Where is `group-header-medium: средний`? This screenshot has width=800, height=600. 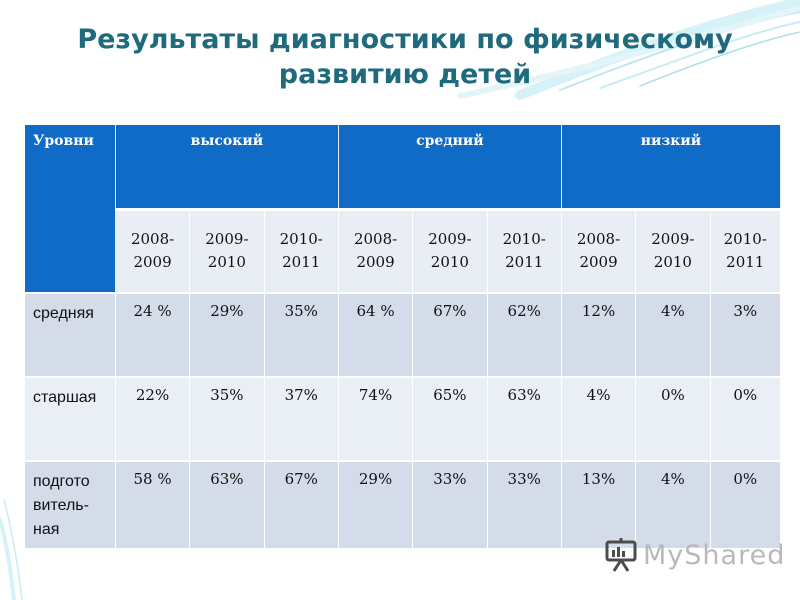 group-header-medium: средний is located at coordinates (450, 167).